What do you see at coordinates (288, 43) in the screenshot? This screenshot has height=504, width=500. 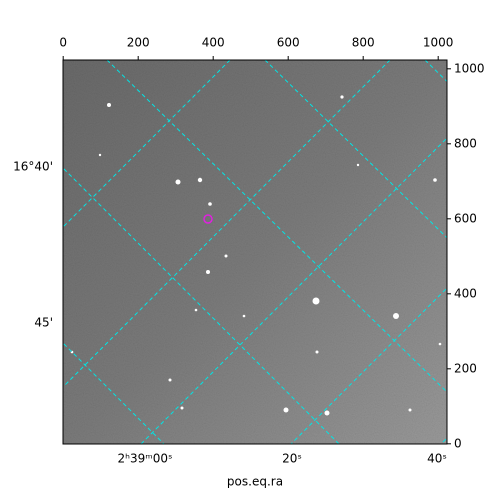 I see `x-tick-label: 600` at bounding box center [288, 43].